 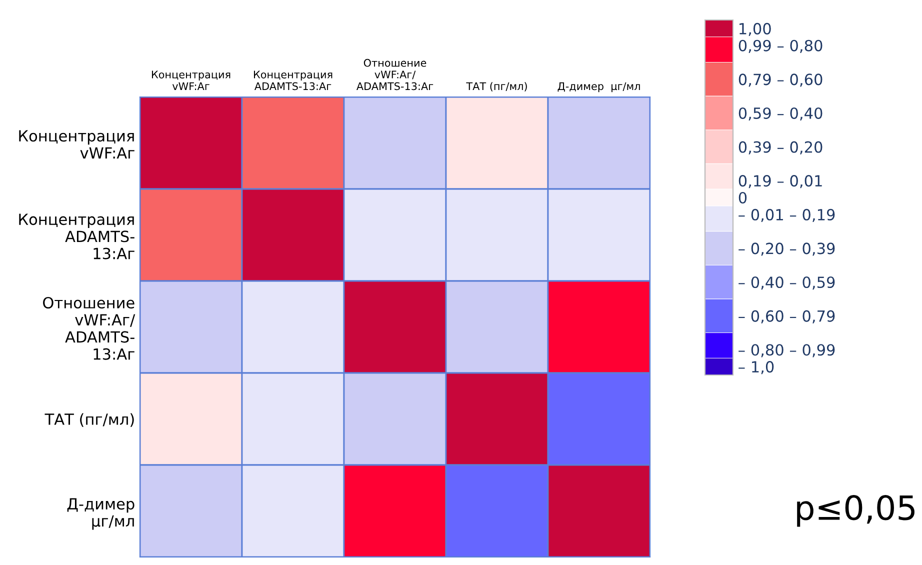 I want to click on color-bar-label: 0,99 – 0,80, so click(x=780, y=46).